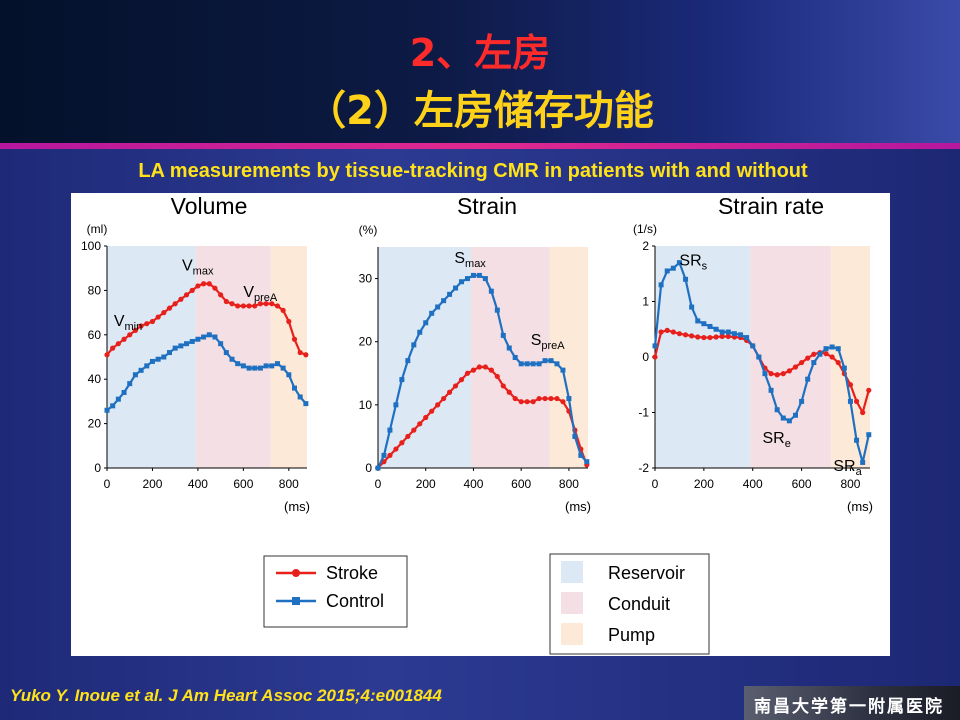 This screenshot has width=960, height=720. Describe the element at coordinates (777, 440) in the screenshot. I see `annotation-label: SRe` at that location.